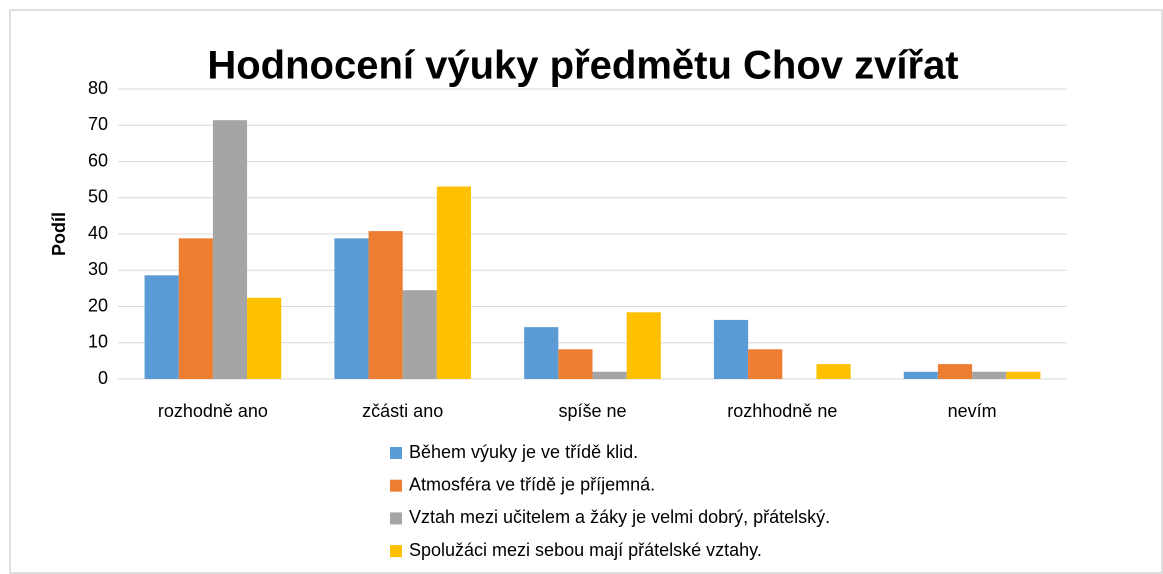 The width and height of the screenshot is (1163, 574). Describe the element at coordinates (402, 411) in the screenshot. I see `x-tick-label: zčásti ano` at that location.